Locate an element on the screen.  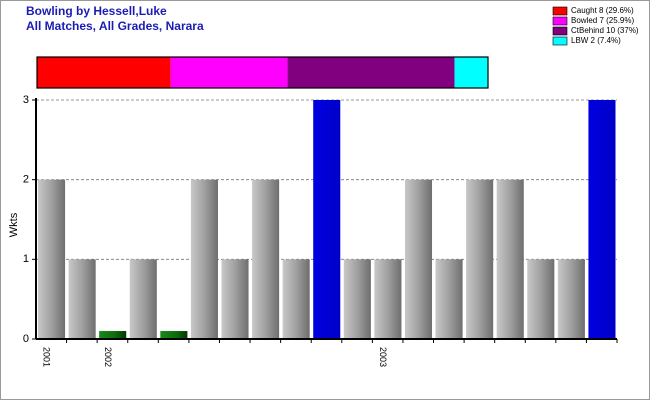
legend-label: Bowled 7 (25.9%) is located at coordinates (602, 20).